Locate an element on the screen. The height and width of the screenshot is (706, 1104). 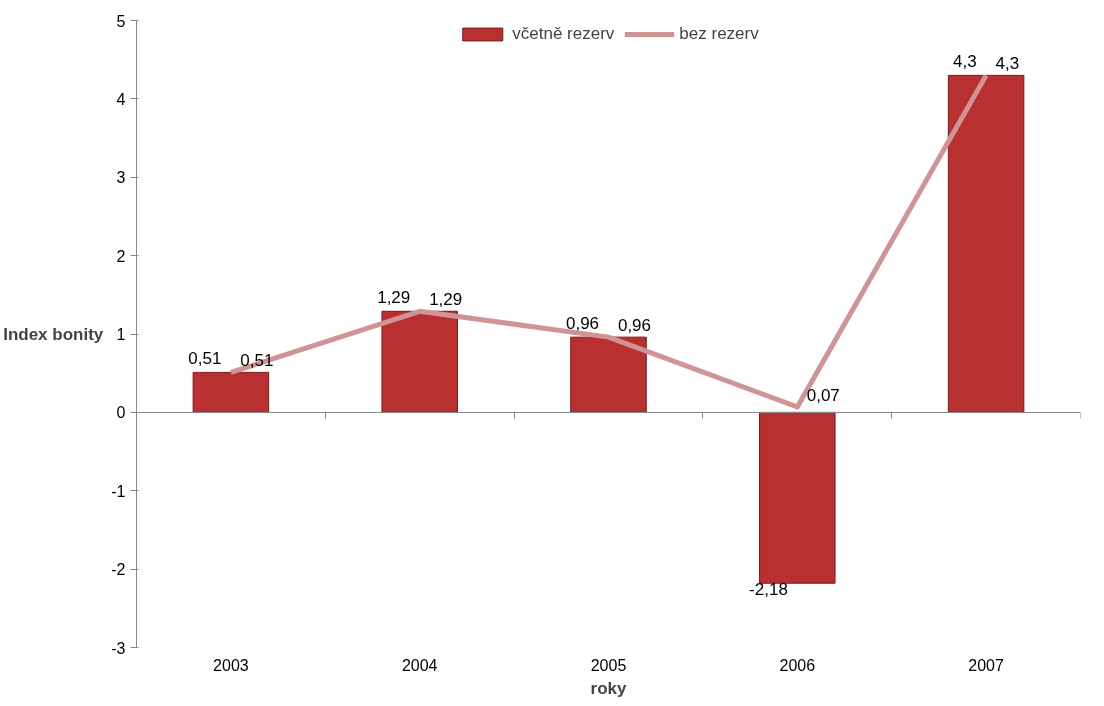
data-label: 0,07 is located at coordinates (823, 395).